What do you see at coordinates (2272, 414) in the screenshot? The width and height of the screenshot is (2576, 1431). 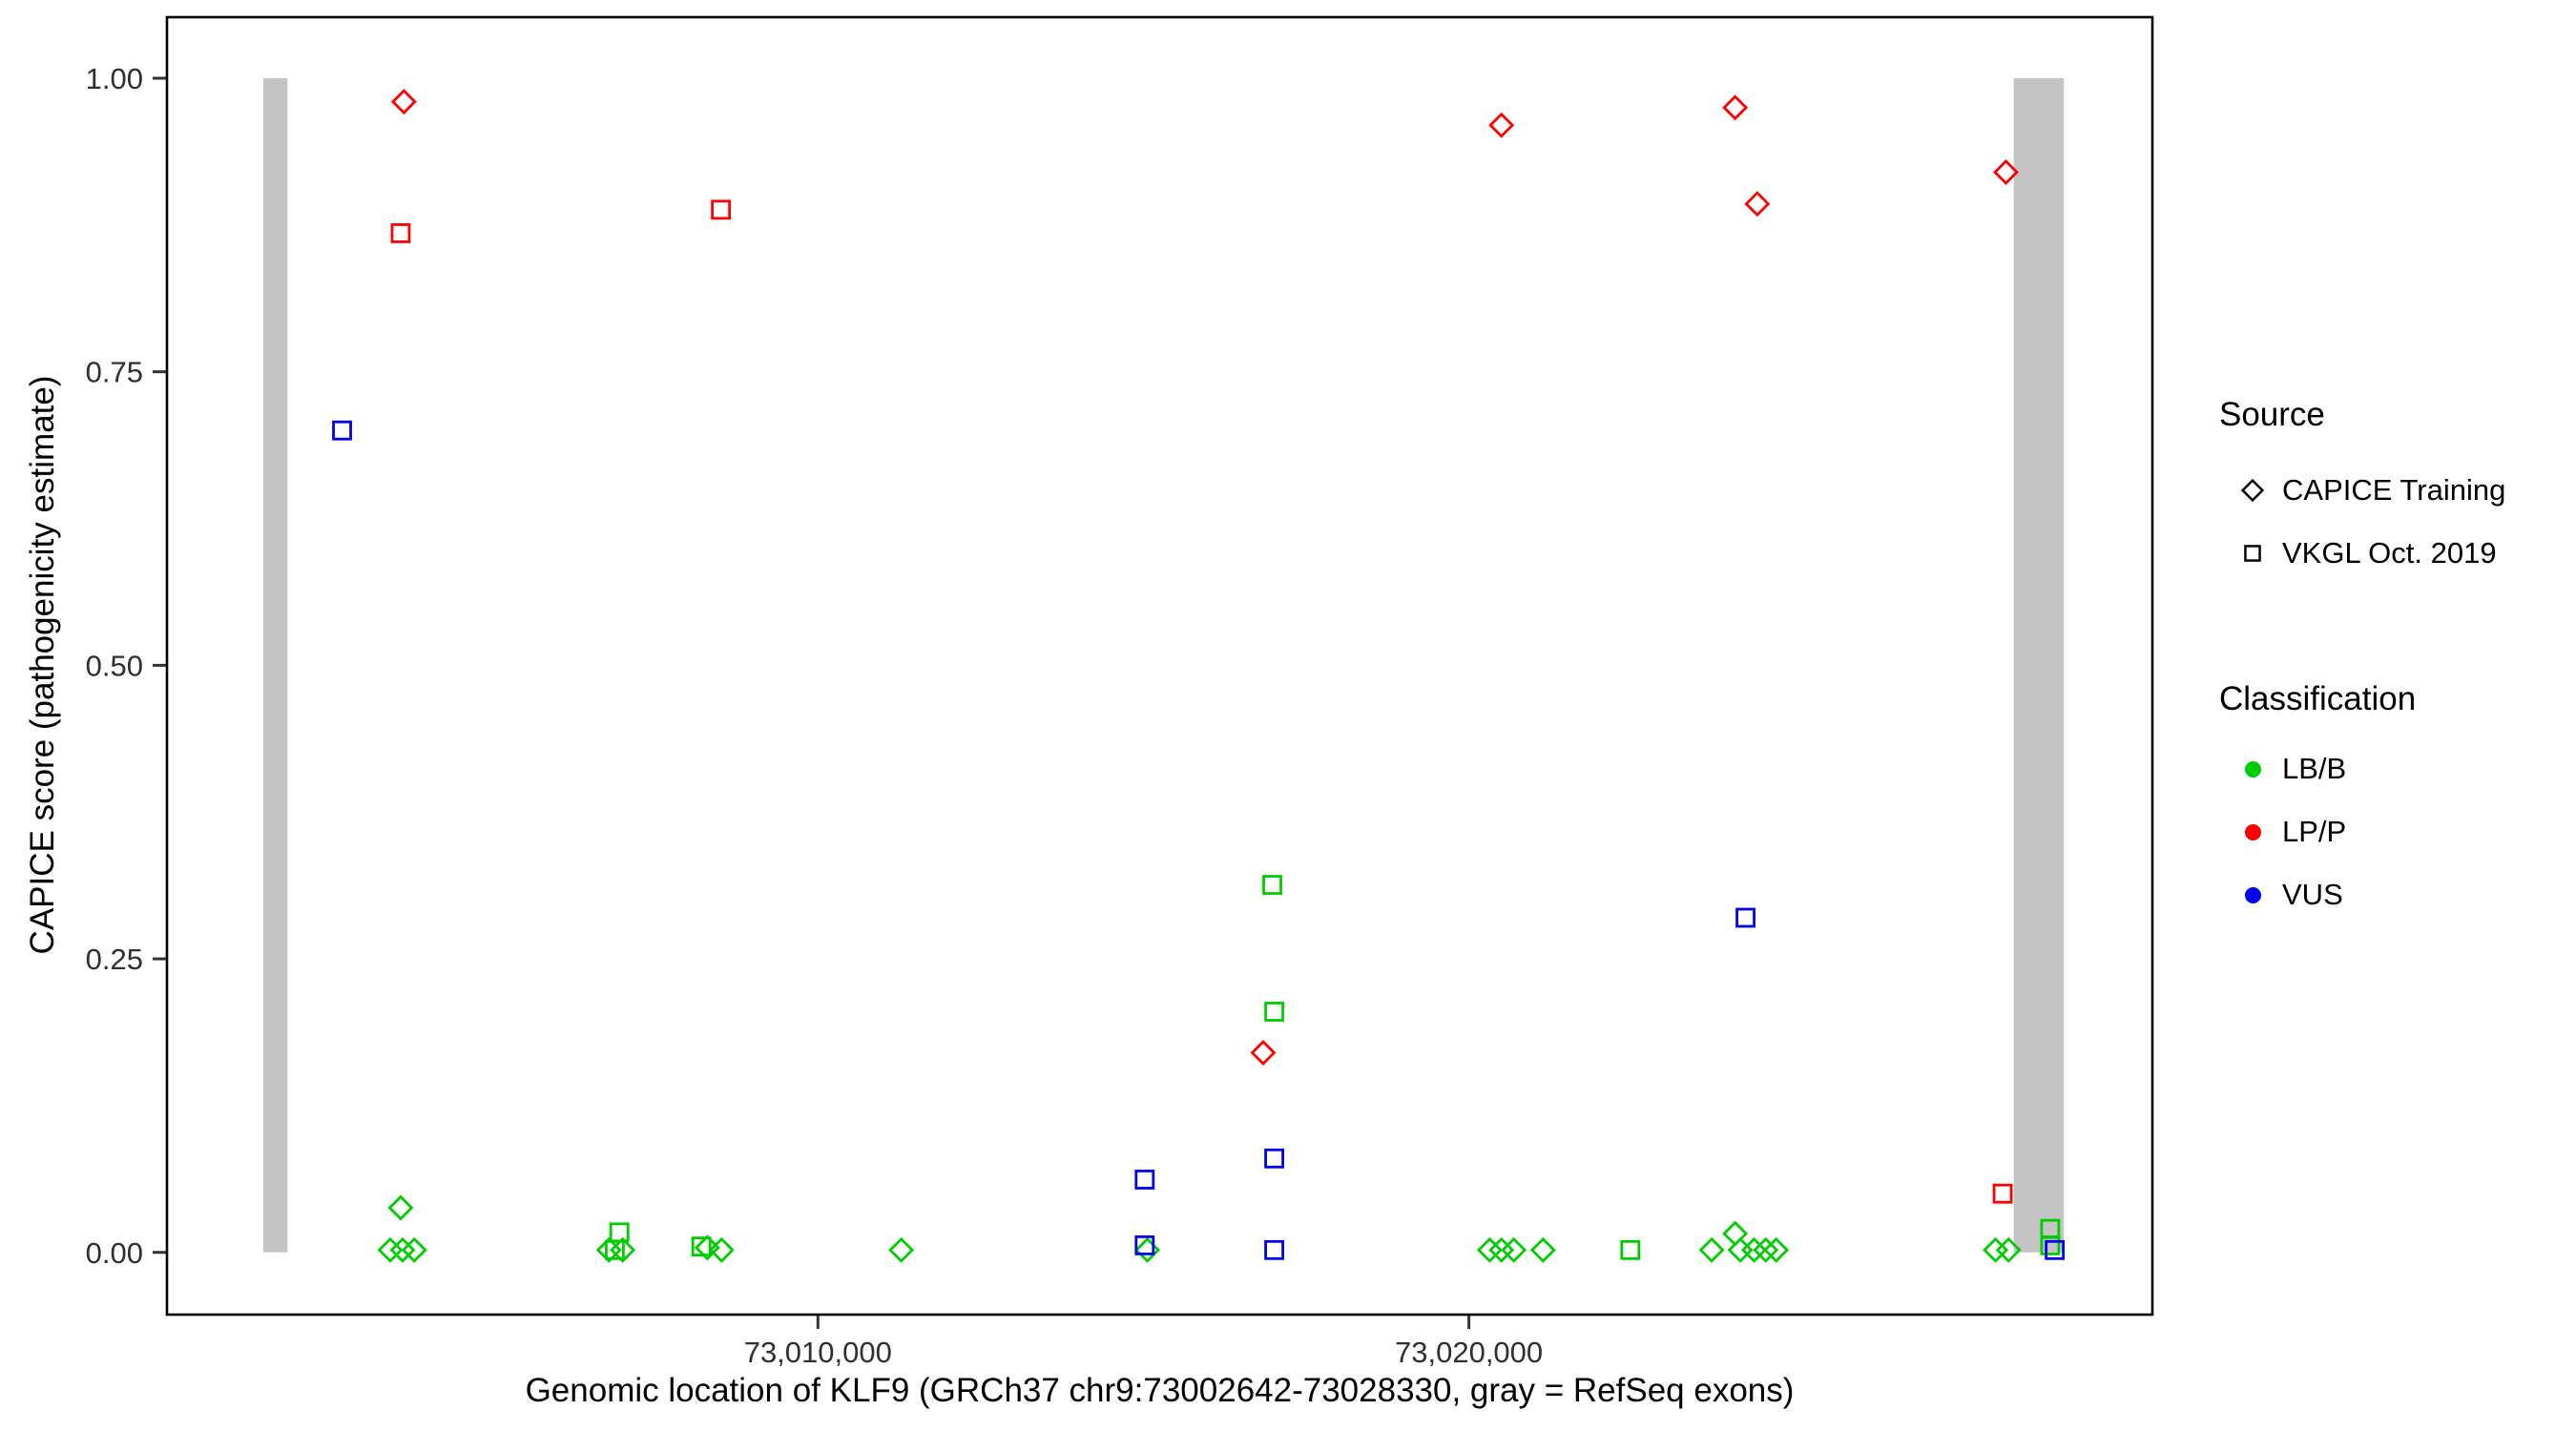 I see `legend-source-title: Source` at bounding box center [2272, 414].